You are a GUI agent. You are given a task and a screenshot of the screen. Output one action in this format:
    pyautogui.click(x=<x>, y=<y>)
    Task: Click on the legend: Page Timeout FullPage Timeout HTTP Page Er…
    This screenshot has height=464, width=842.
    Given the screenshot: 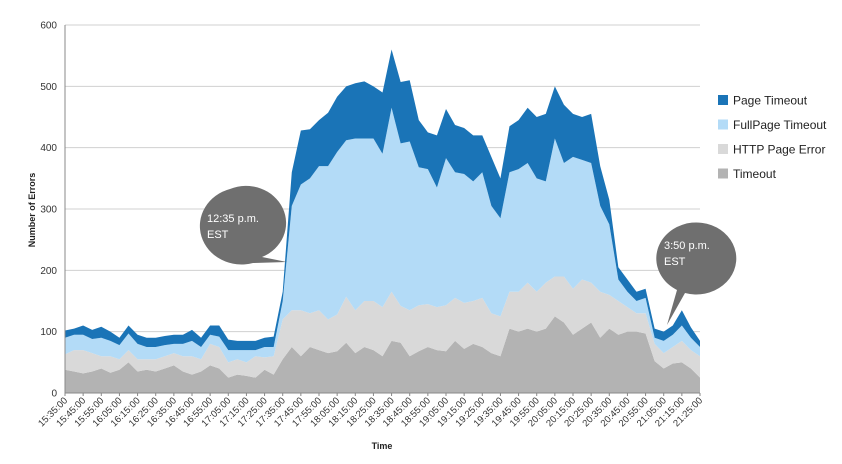 What is the action you would take?
    pyautogui.click(x=772, y=137)
    